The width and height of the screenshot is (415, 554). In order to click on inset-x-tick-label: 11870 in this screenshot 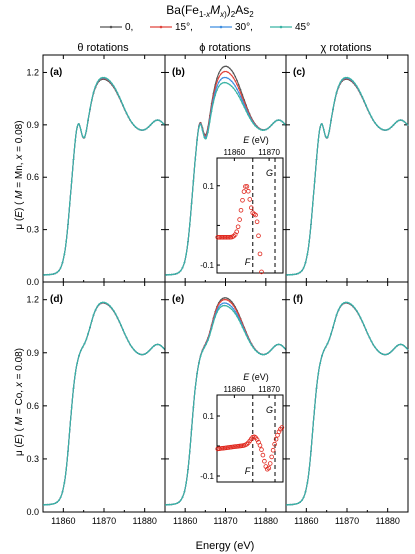, I will do `click(269, 152)`.